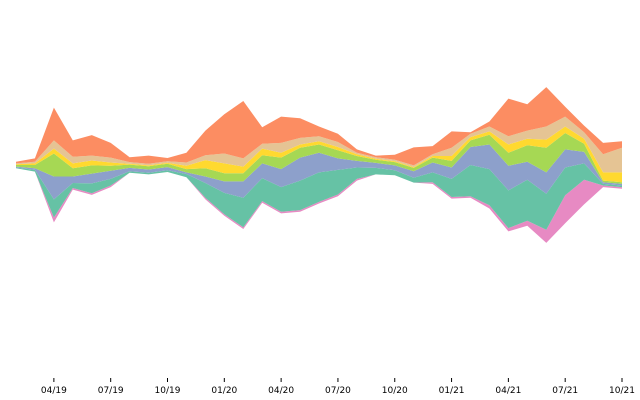  What do you see at coordinates (111, 391) in the screenshot?
I see `x-tick-label: 07/19` at bounding box center [111, 391].